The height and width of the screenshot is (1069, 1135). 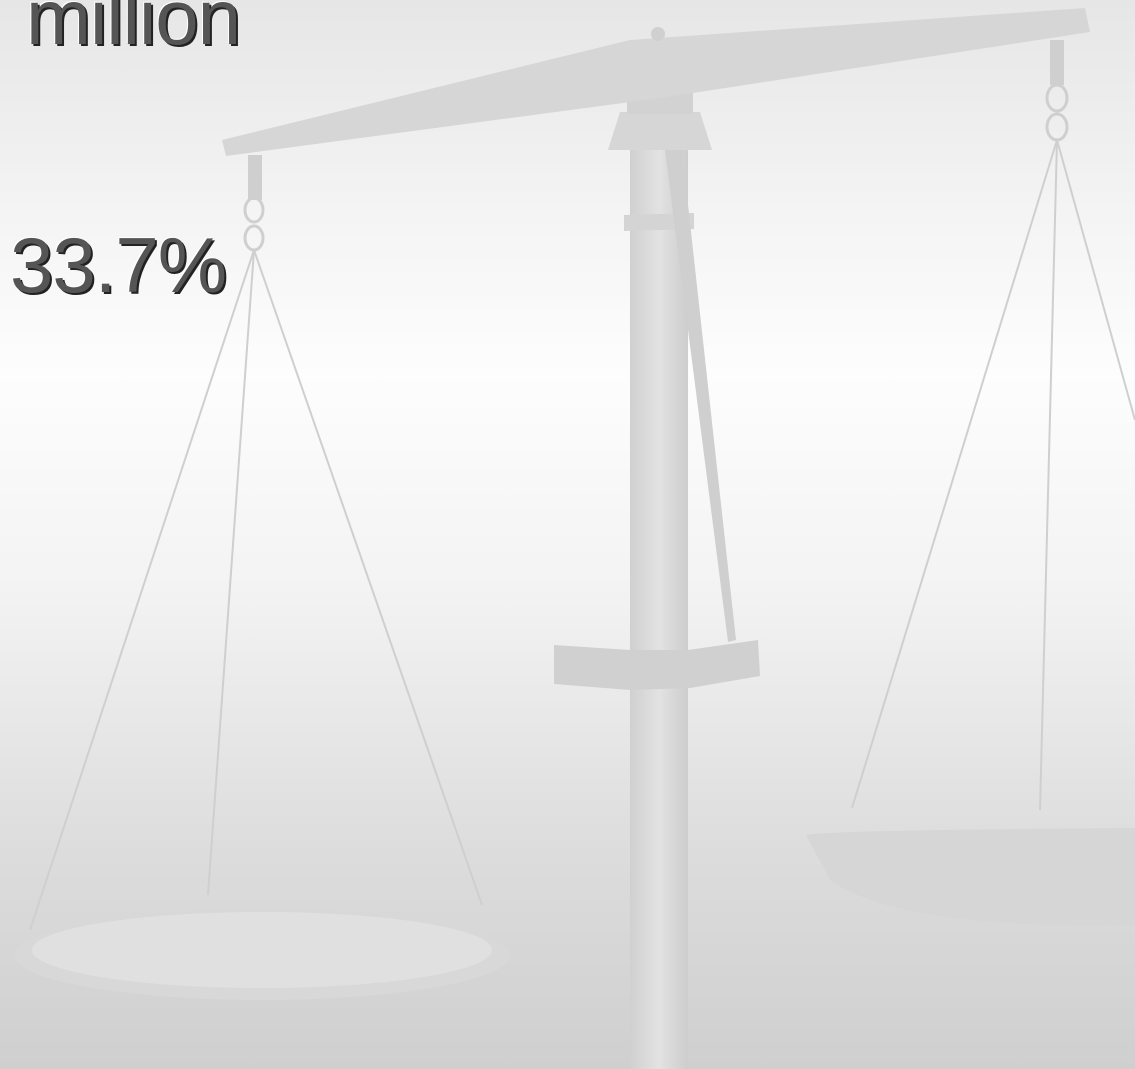 I want to click on text-line: million, so click(x=133, y=30).